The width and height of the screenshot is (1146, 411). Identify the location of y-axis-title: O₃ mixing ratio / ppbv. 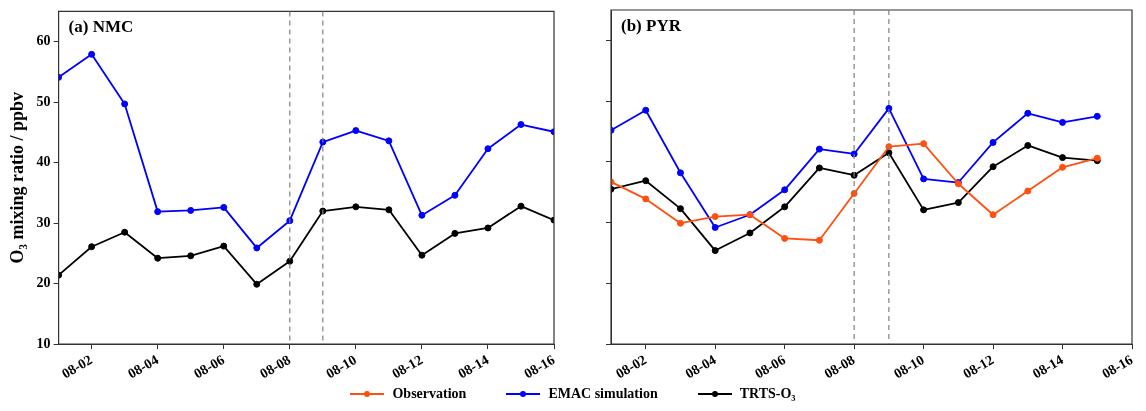
(17, 178).